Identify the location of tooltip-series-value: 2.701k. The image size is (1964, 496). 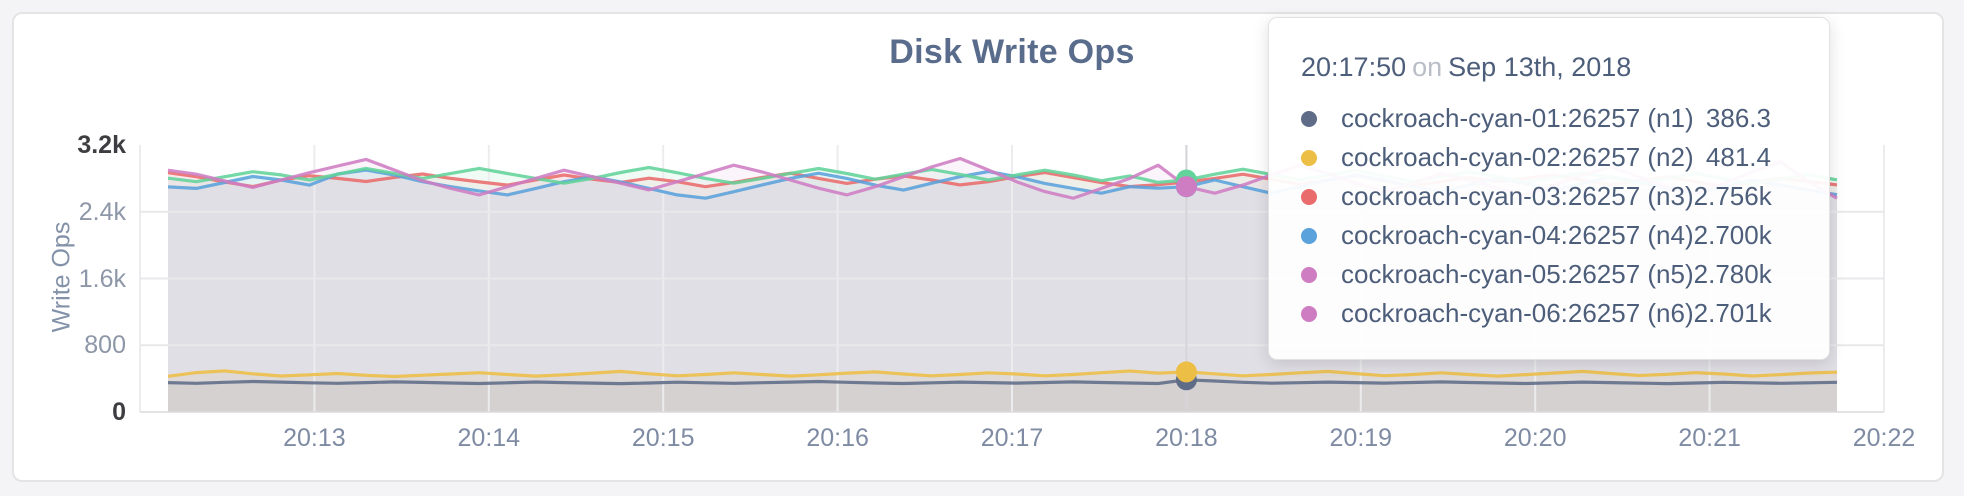
(1732, 313).